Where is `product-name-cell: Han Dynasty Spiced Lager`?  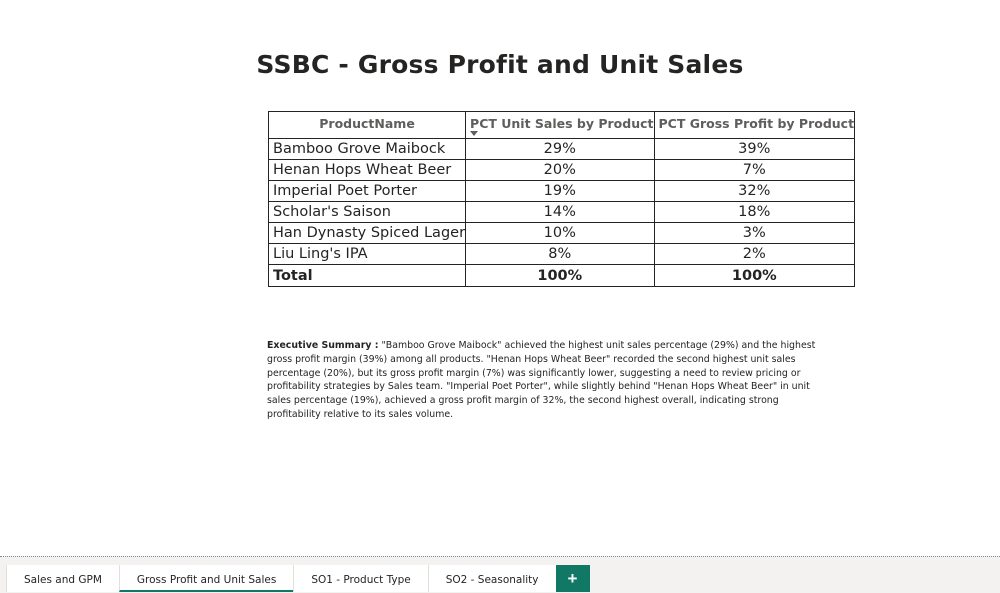
product-name-cell: Han Dynasty Spiced Lager is located at coordinates (367, 233).